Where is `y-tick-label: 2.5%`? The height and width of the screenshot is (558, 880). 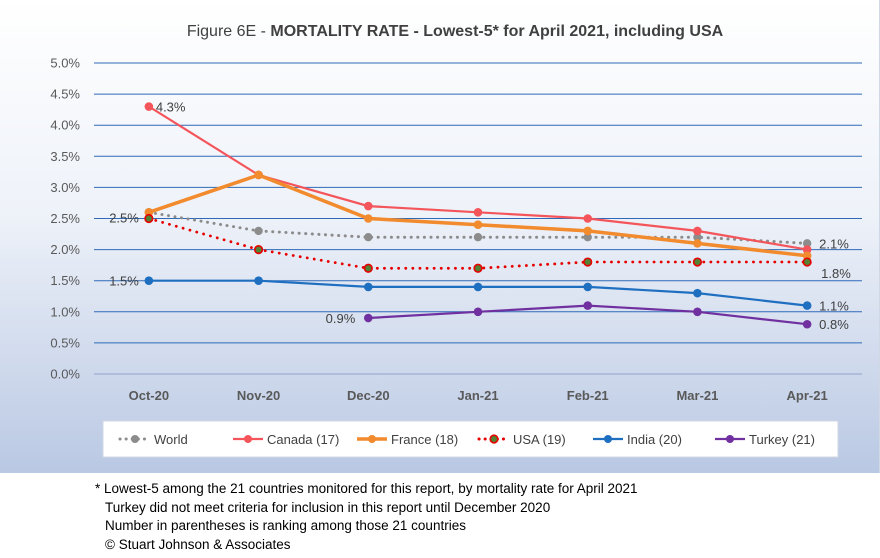 y-tick-label: 2.5% is located at coordinates (65, 218).